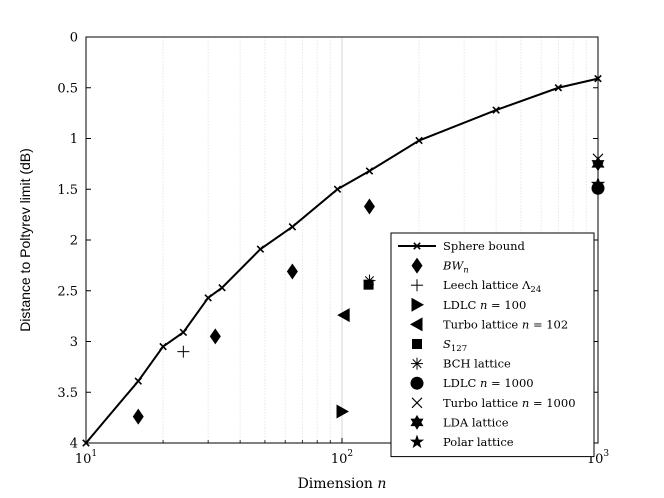  I want to click on point-triangle-left, so click(343, 315).